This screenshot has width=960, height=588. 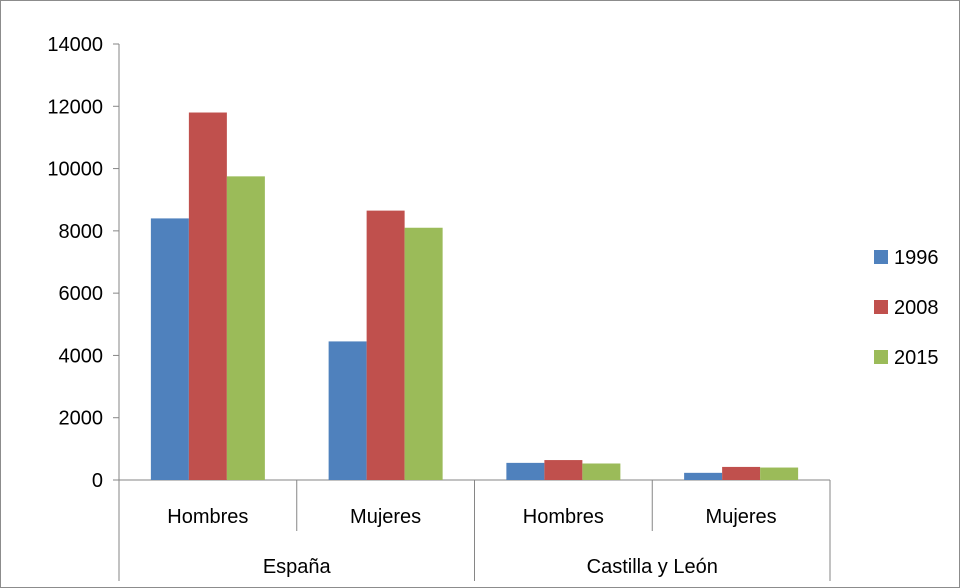 What do you see at coordinates (297, 567) in the screenshot?
I see `group-label: España` at bounding box center [297, 567].